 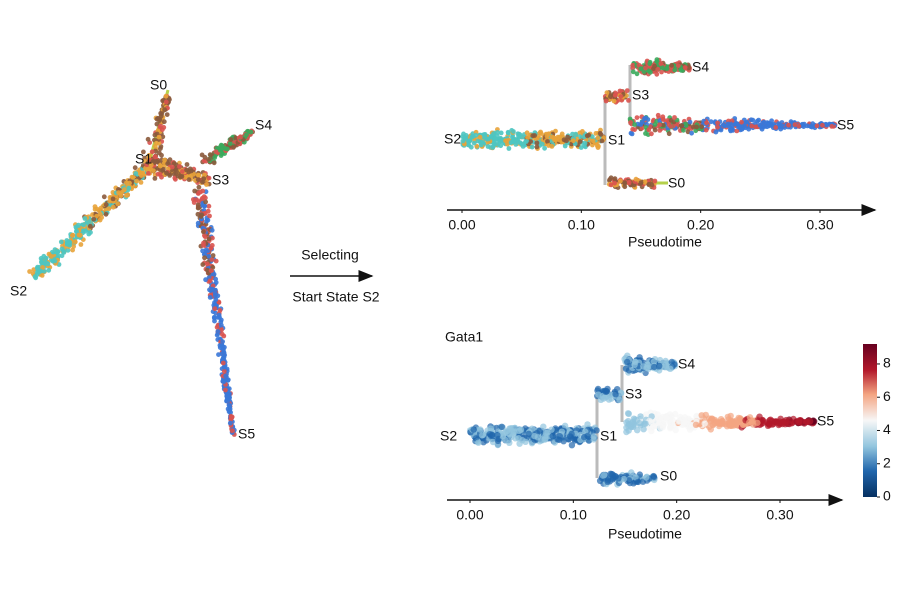 I want to click on state-label: S1, so click(x=608, y=436).